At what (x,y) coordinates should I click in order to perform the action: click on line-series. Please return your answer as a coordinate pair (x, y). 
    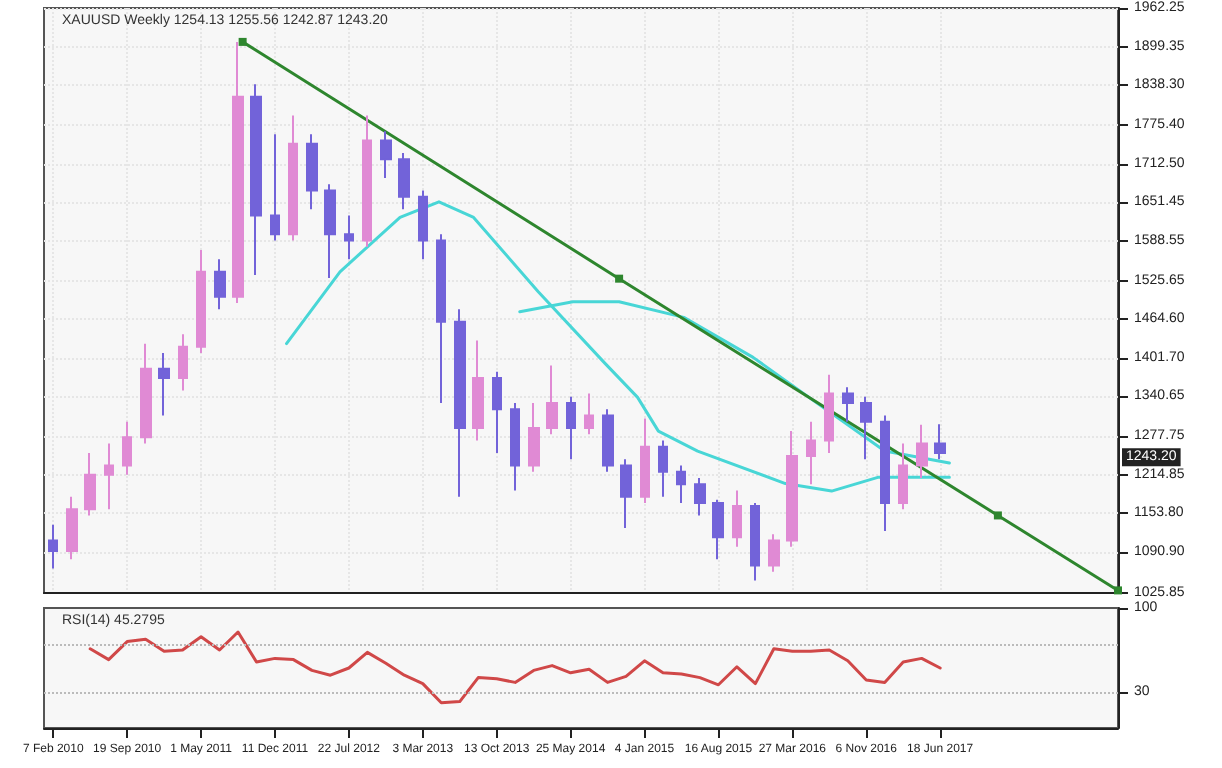
    Looking at the image, I should click on (515, 667).